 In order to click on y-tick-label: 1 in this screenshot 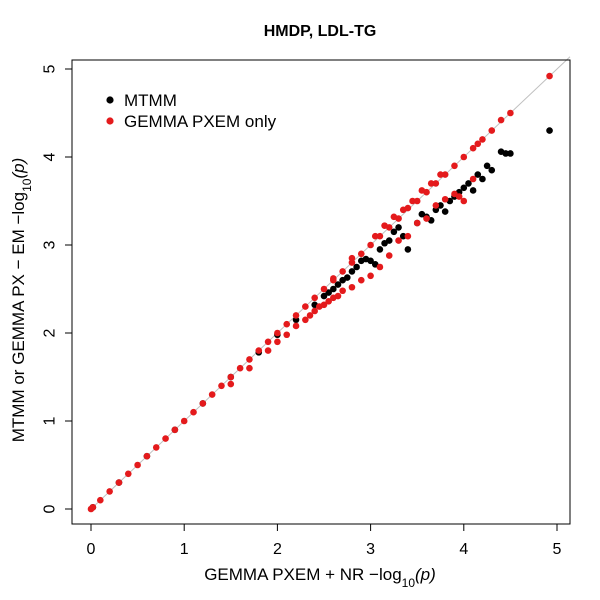, I will do `click(50, 420)`.